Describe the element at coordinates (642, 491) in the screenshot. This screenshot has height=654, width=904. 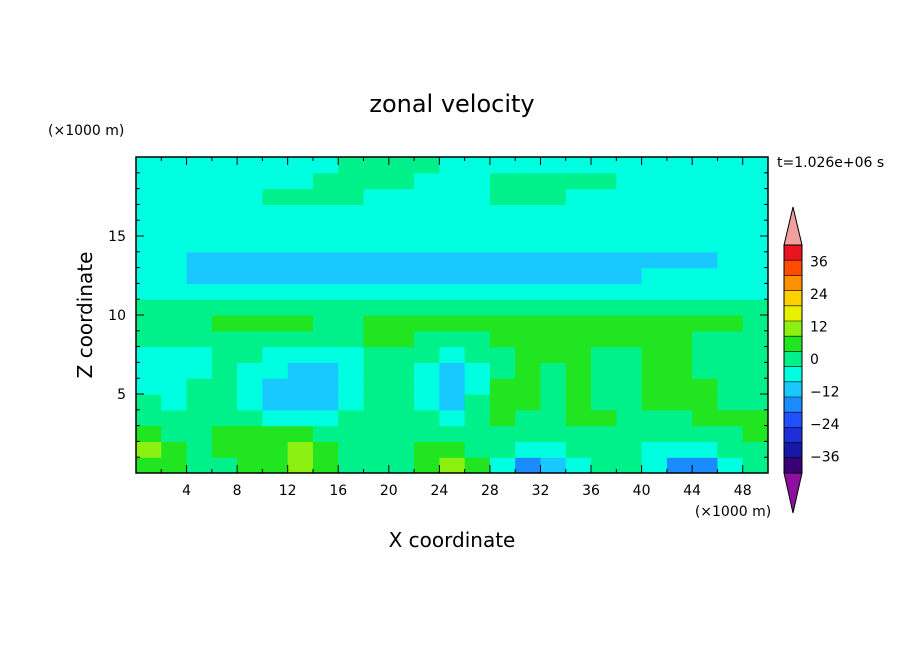
I see `x-tick-label: 40` at that location.